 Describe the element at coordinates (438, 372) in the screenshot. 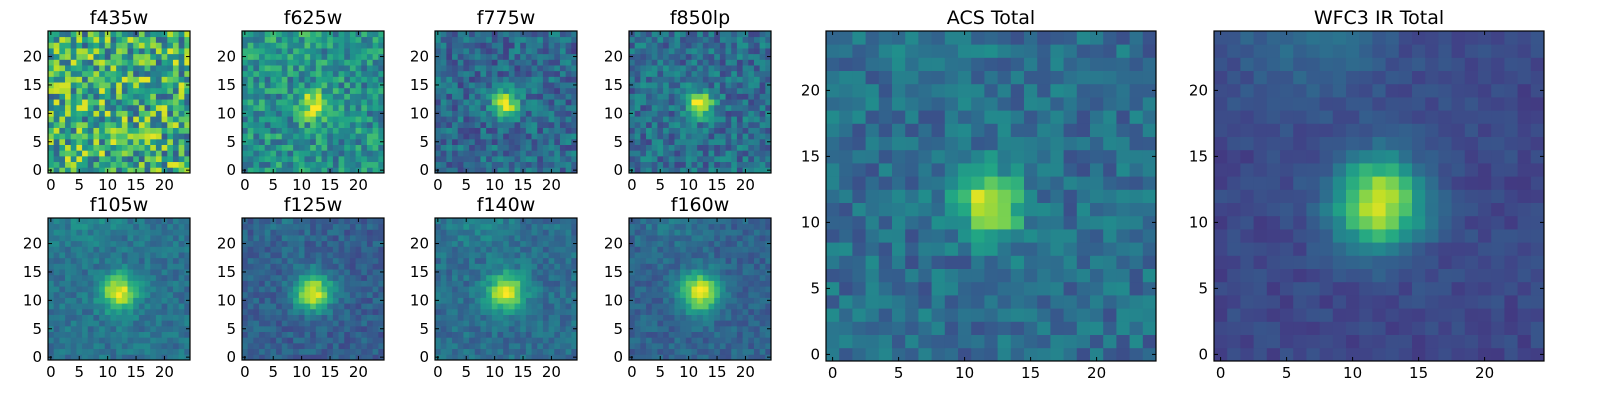

I see `x-tick-label: 0` at that location.